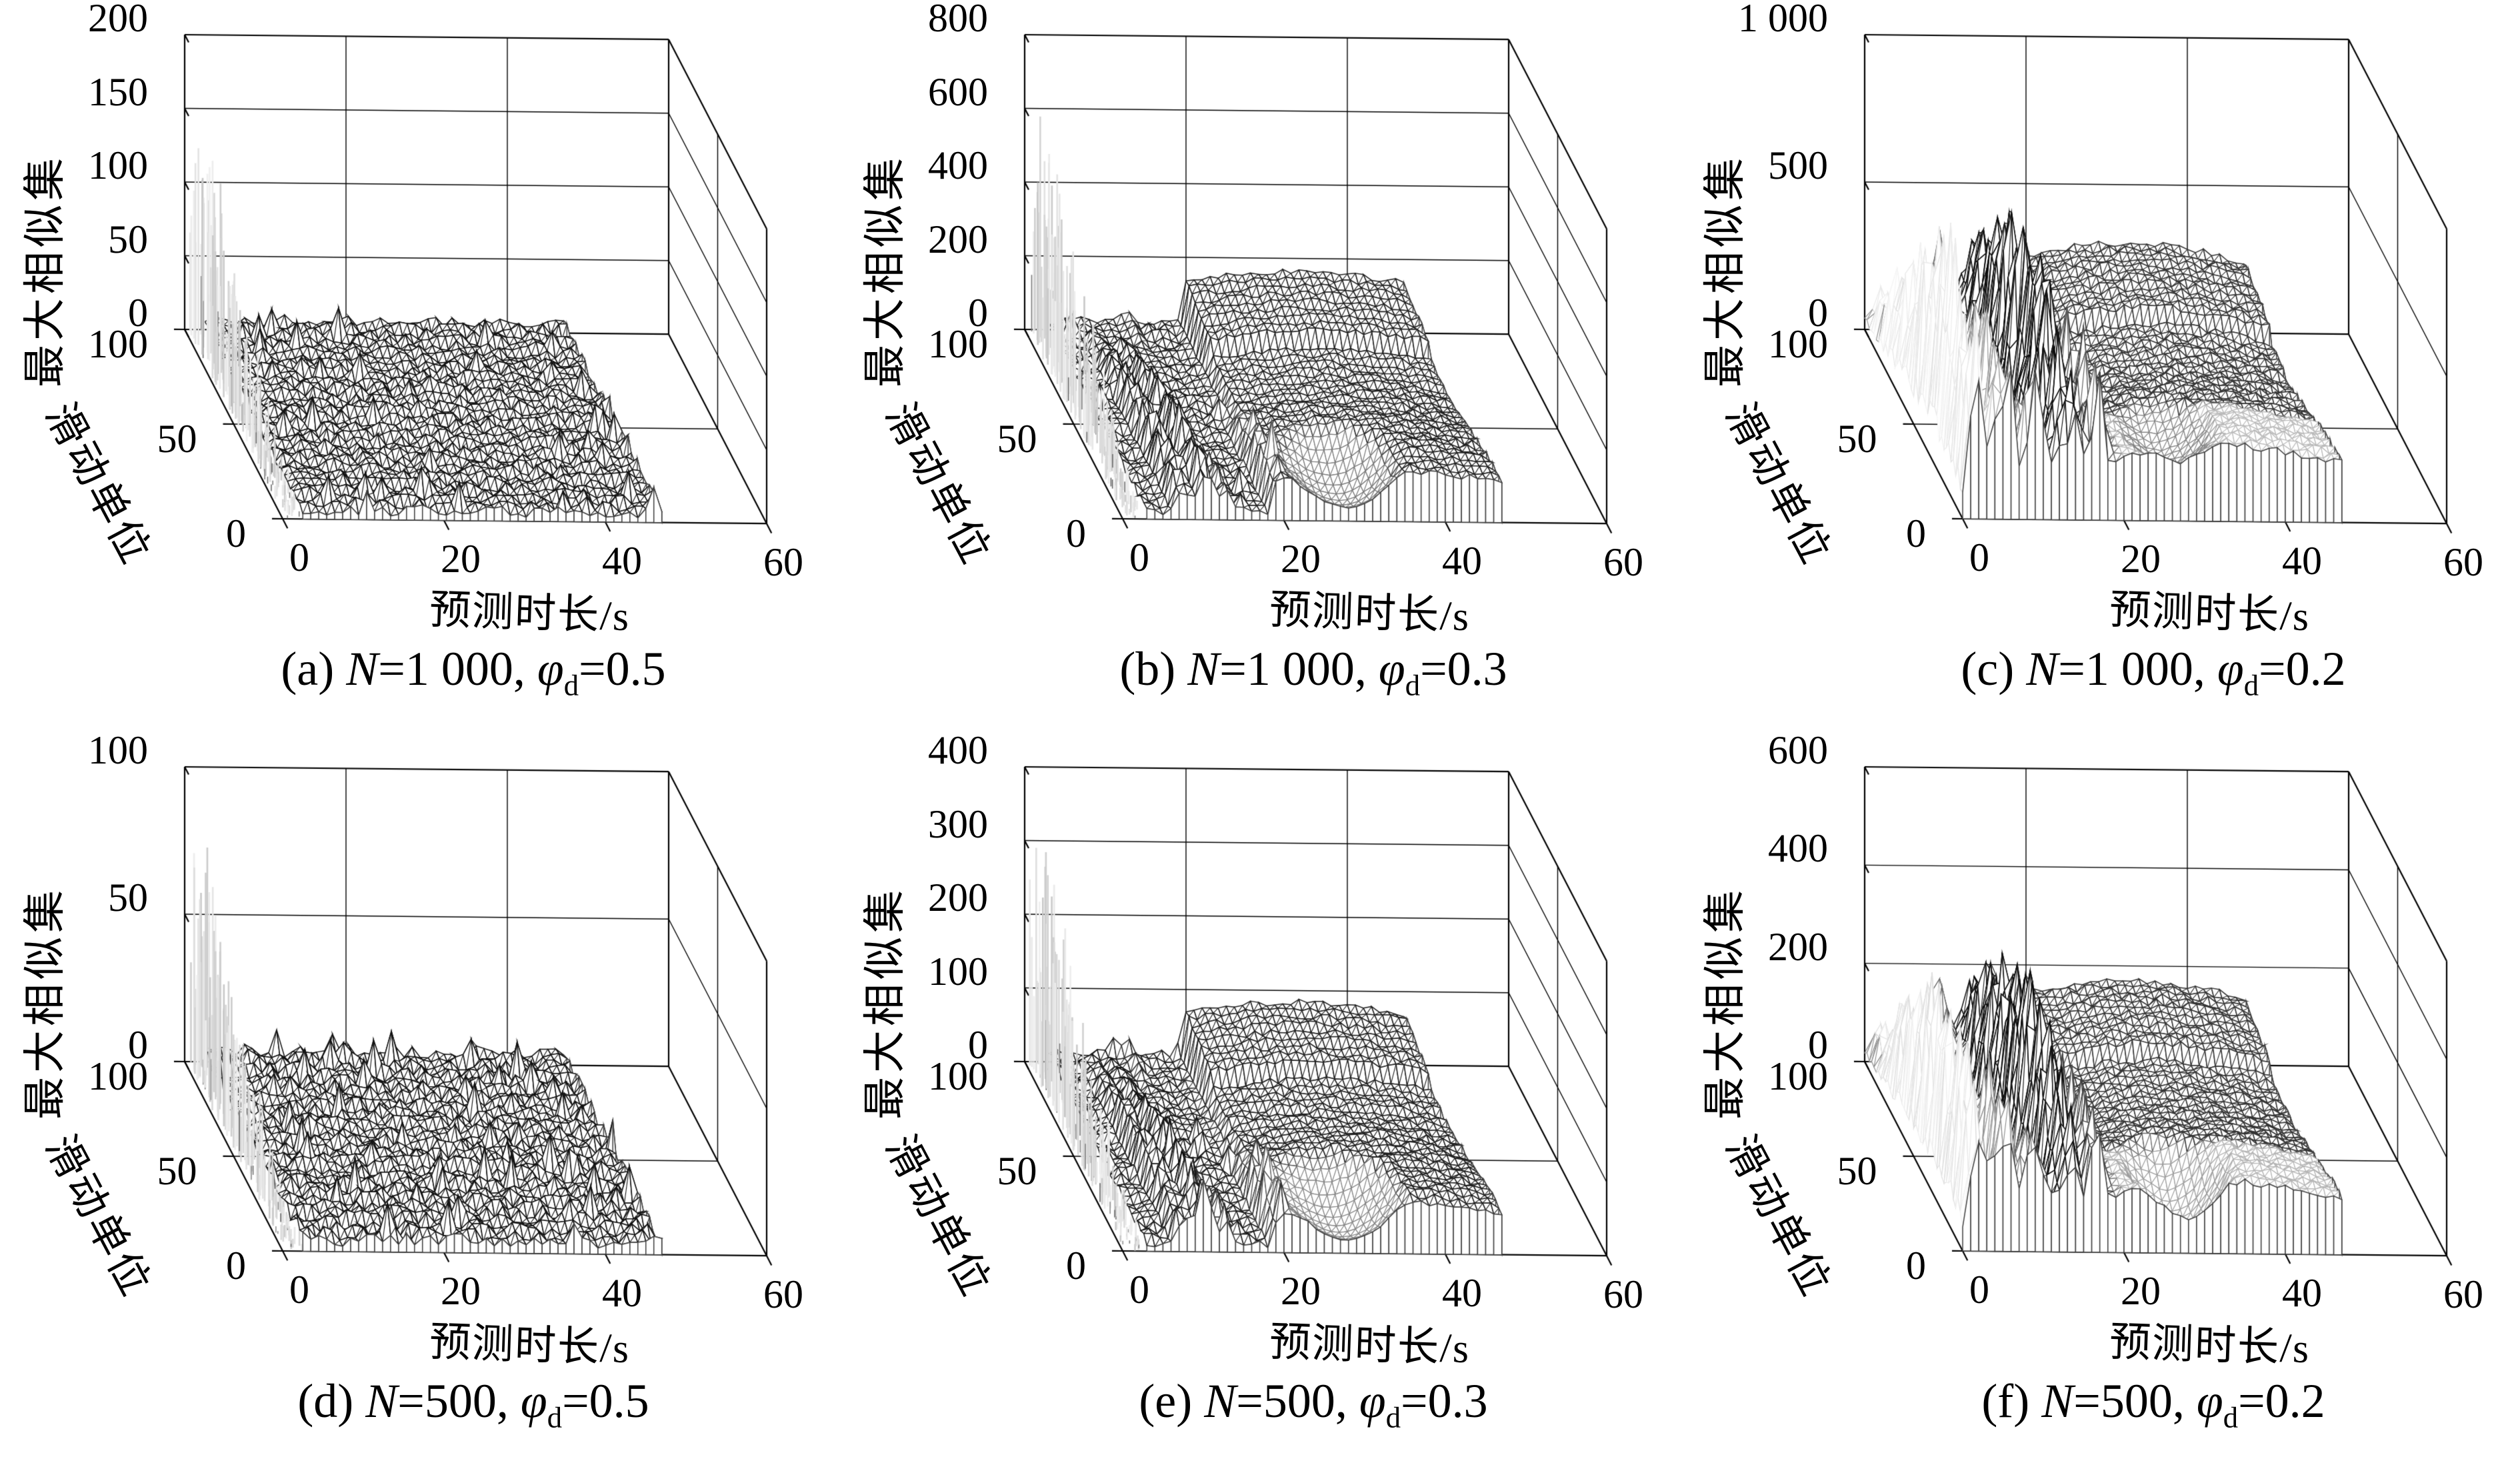  What do you see at coordinates (473, 1404) in the screenshot?
I see `subplot-caption: (d) N=500, φd=0.5` at bounding box center [473, 1404].